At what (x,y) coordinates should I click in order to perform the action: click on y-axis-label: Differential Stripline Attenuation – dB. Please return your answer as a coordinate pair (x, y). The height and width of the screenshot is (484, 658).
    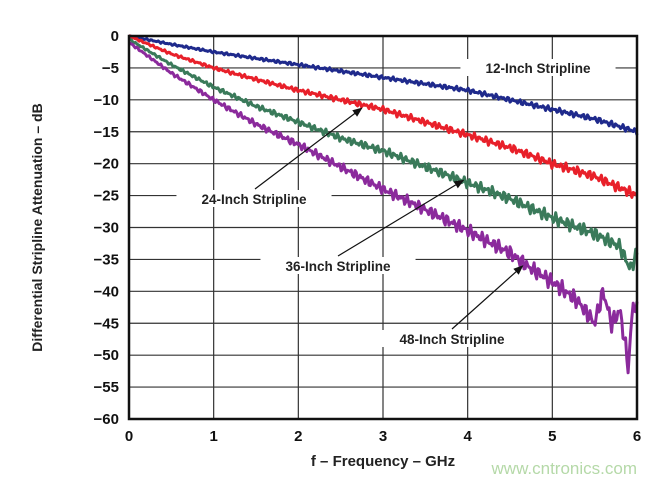
    Looking at the image, I should click on (37, 227).